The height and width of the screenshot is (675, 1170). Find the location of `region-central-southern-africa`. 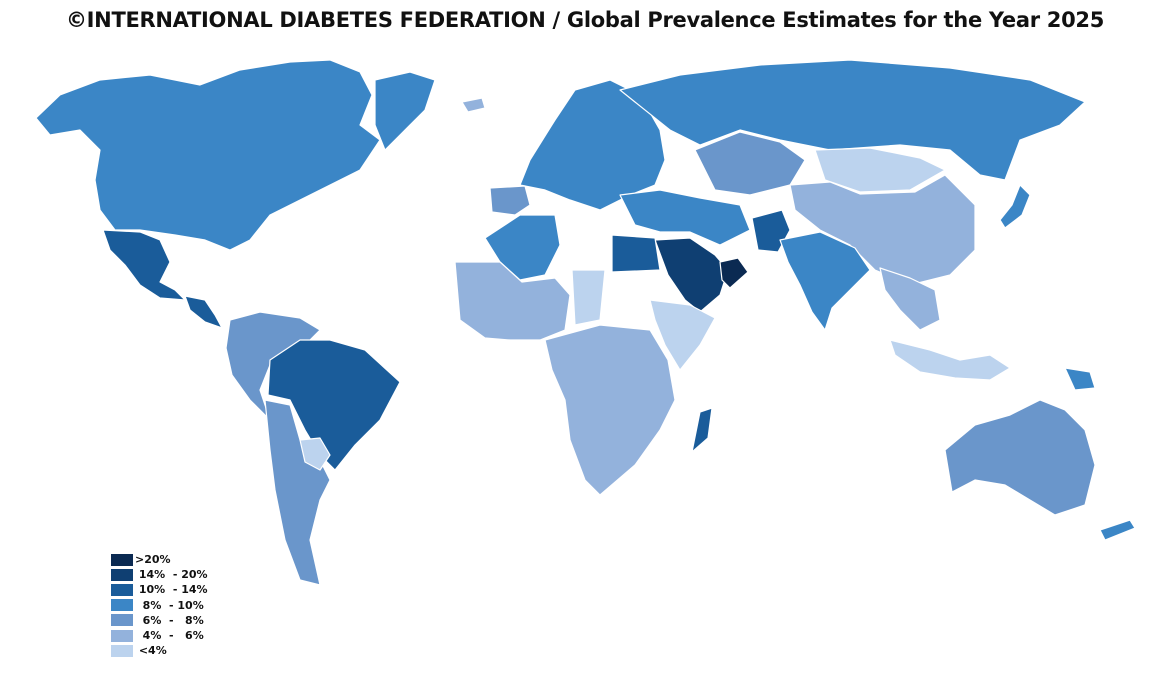

region-central-southern-africa is located at coordinates (610, 410).